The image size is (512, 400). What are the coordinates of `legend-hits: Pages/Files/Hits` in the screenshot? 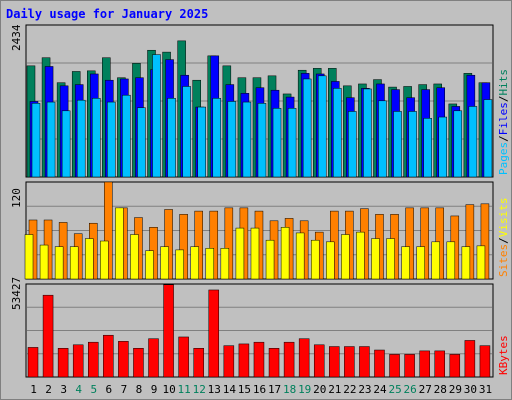 It's located at (503, 122).